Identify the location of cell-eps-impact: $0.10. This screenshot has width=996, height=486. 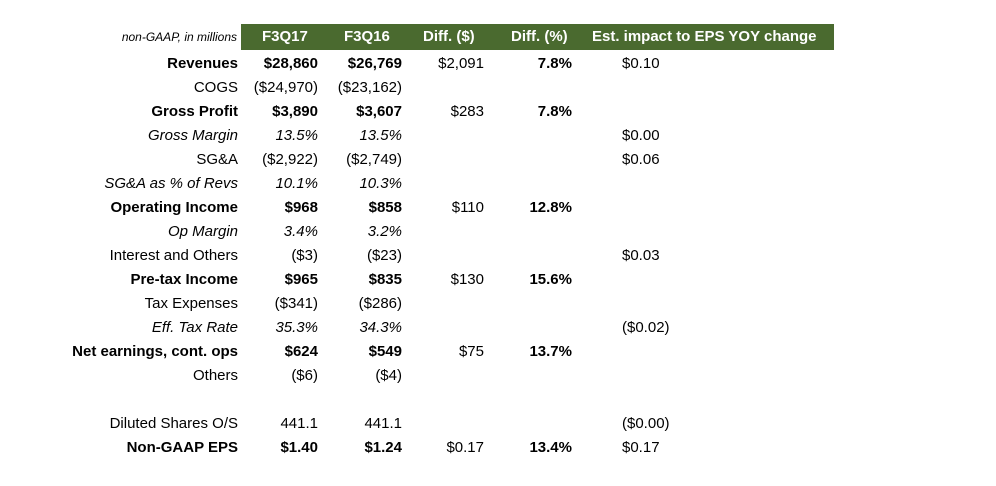
(641, 63).